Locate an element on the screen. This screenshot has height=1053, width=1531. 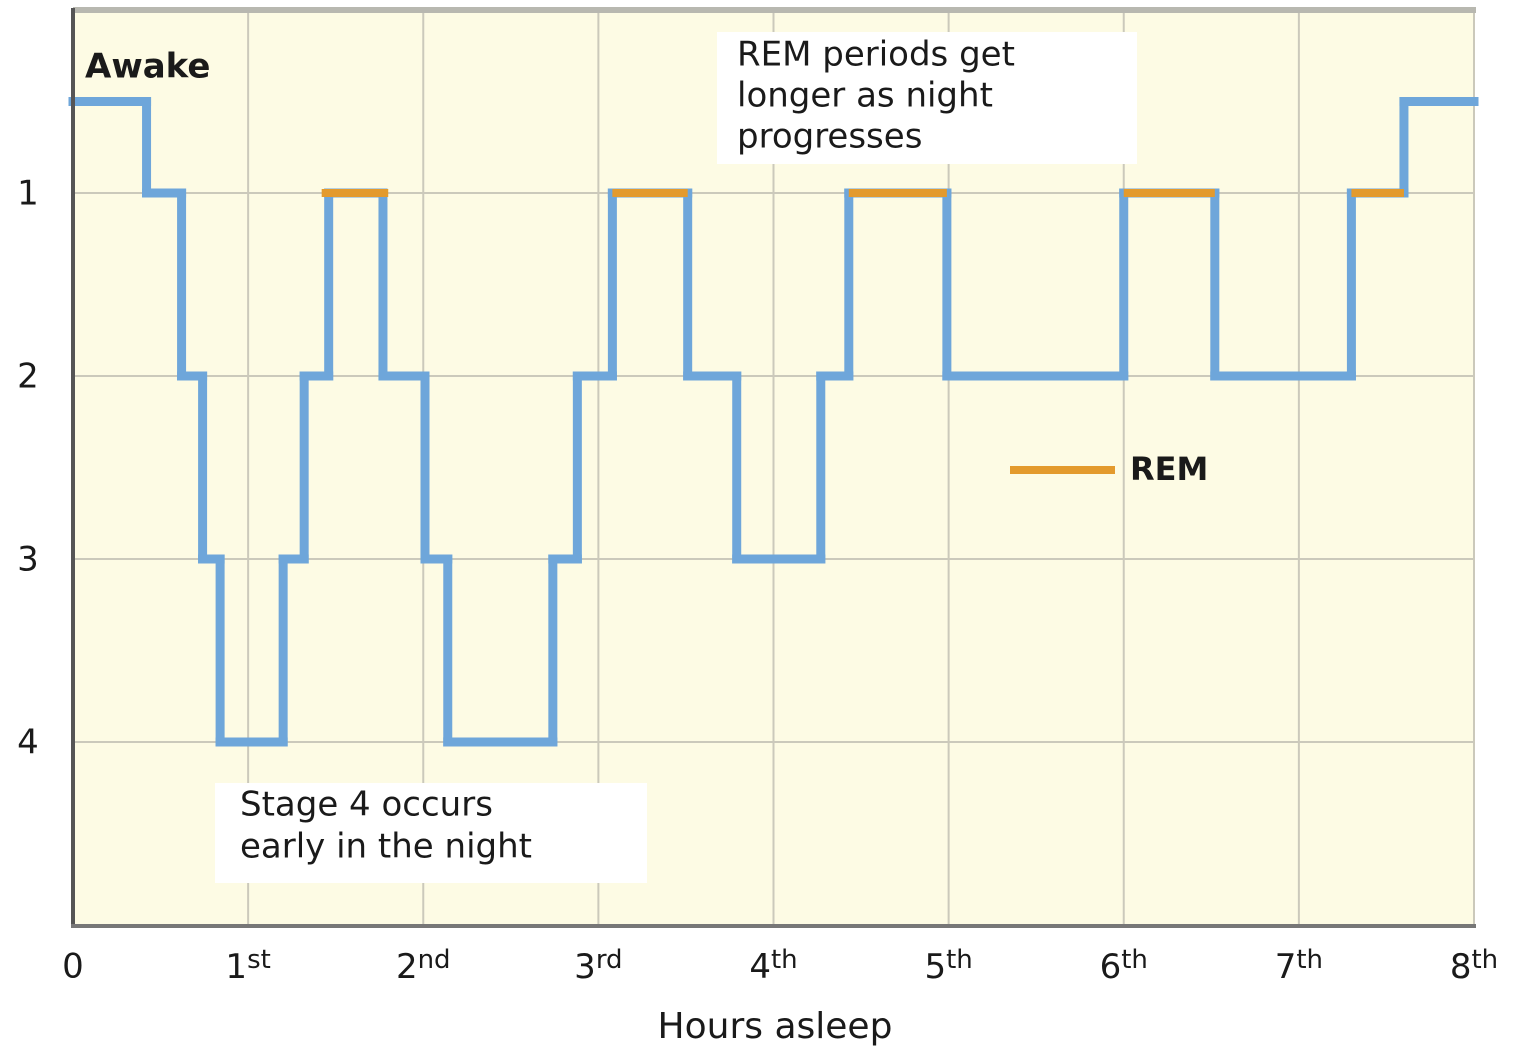
x-tick-label: 6th is located at coordinates (1124, 966).